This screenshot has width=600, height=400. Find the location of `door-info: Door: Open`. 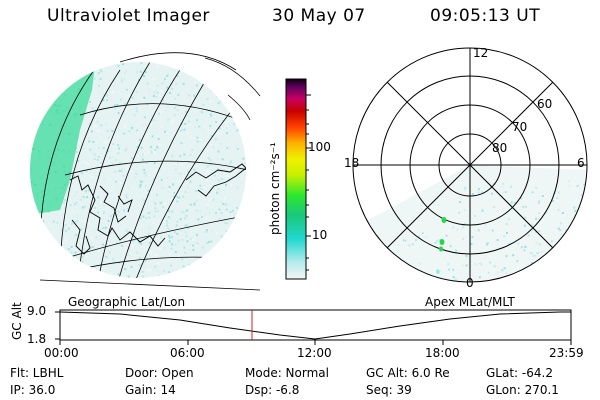

door-info: Door: Open is located at coordinates (159, 373).